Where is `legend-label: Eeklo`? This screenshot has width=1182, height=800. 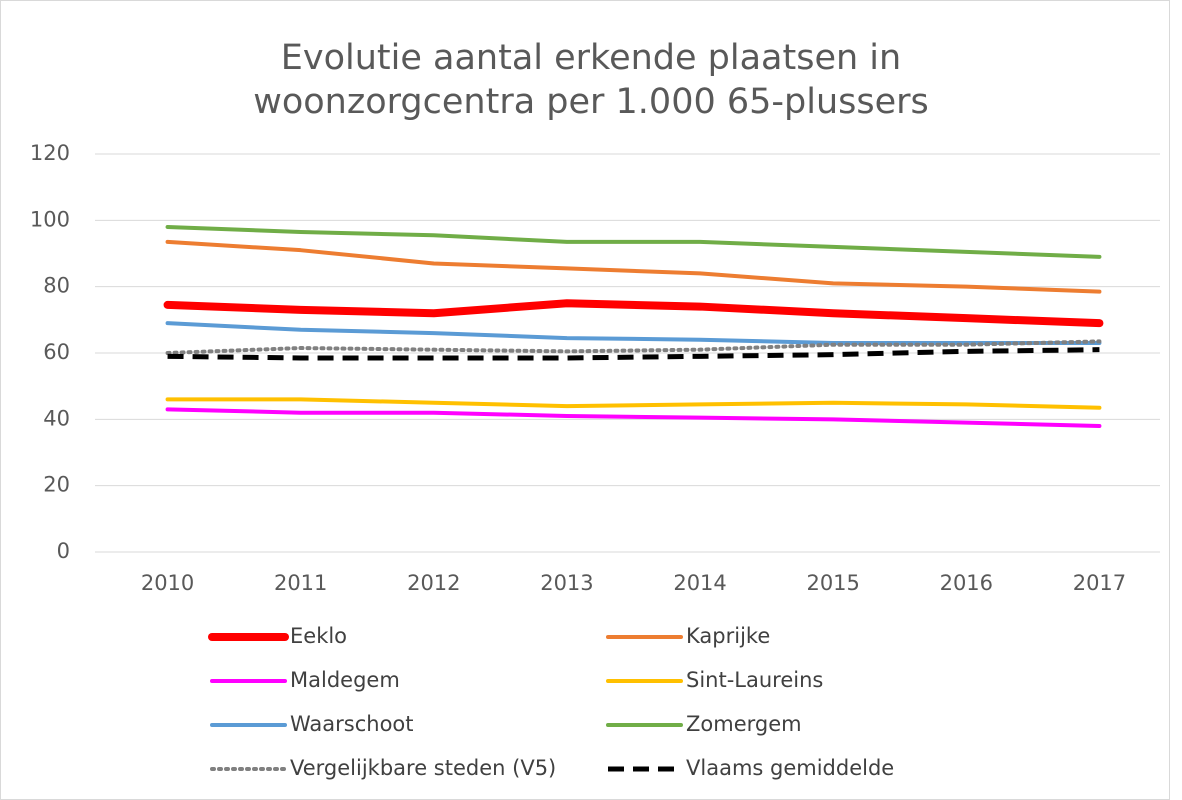
legend-label: Eeklo is located at coordinates (318, 636).